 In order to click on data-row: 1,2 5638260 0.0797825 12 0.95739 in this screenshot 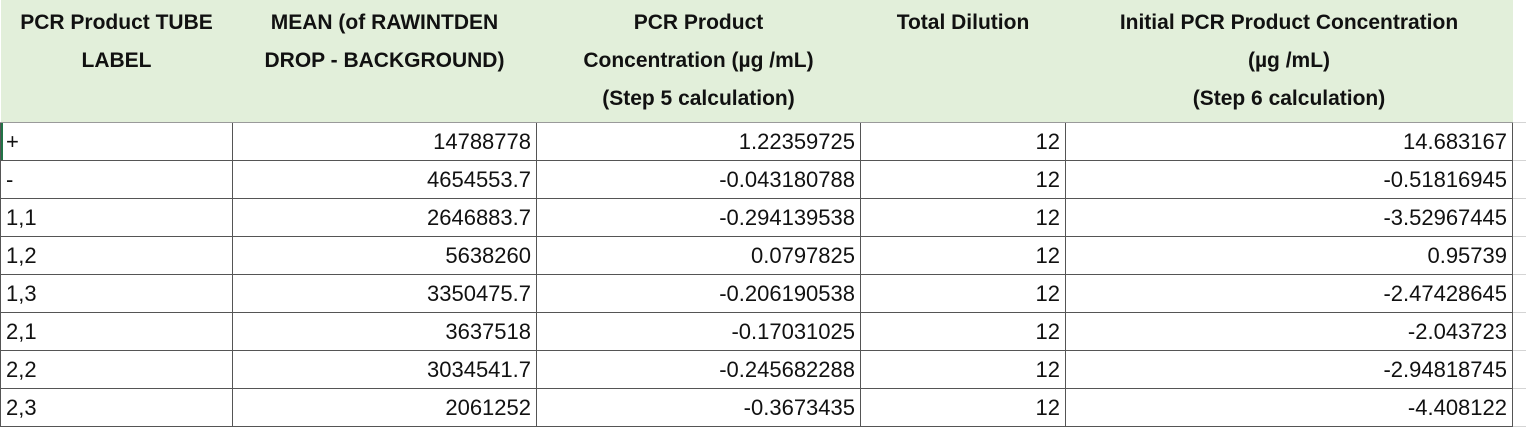, I will do `click(763, 255)`.